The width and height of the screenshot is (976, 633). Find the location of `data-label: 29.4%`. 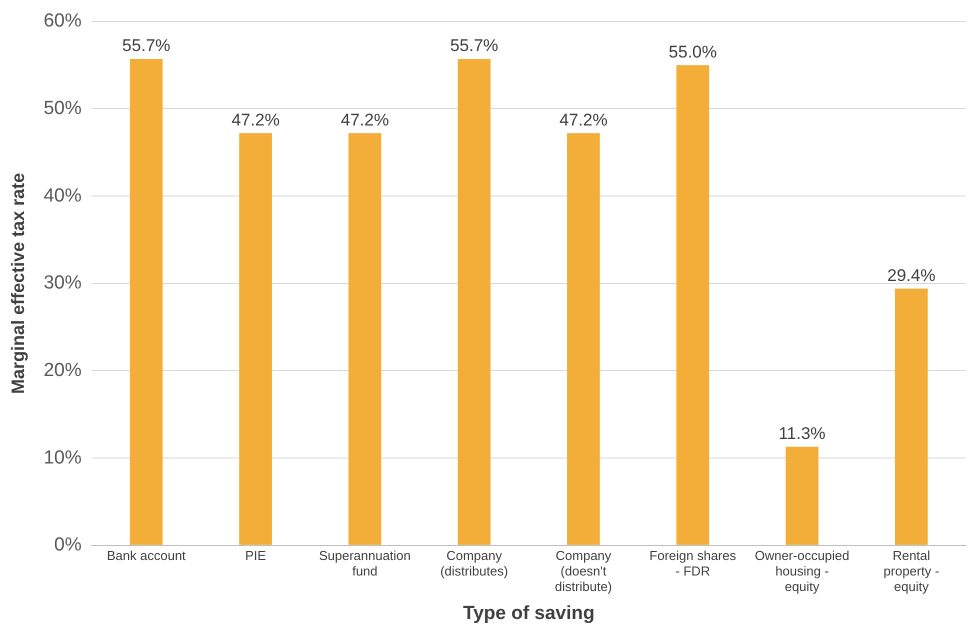

data-label: 29.4% is located at coordinates (911, 275).